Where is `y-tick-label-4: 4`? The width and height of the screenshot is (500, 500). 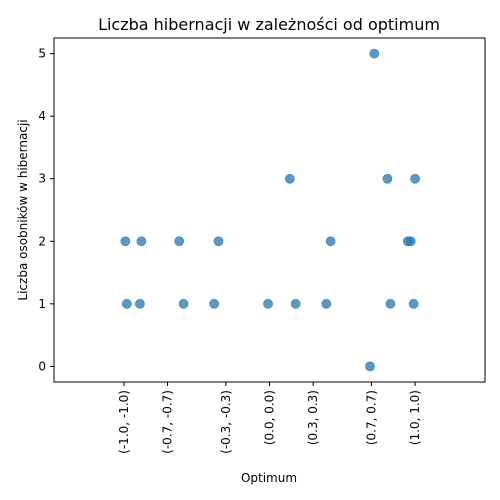 y-tick-label-4: 4 is located at coordinates (42, 116).